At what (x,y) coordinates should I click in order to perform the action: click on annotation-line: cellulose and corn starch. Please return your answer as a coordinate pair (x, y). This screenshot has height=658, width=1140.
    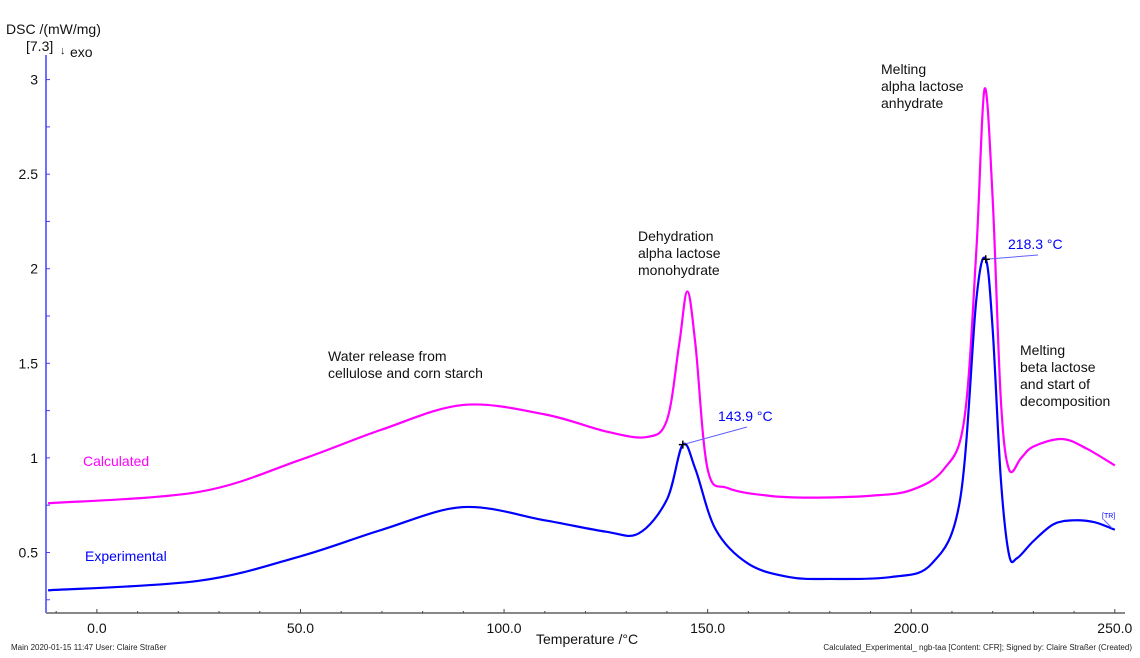
    Looking at the image, I should click on (405, 373).